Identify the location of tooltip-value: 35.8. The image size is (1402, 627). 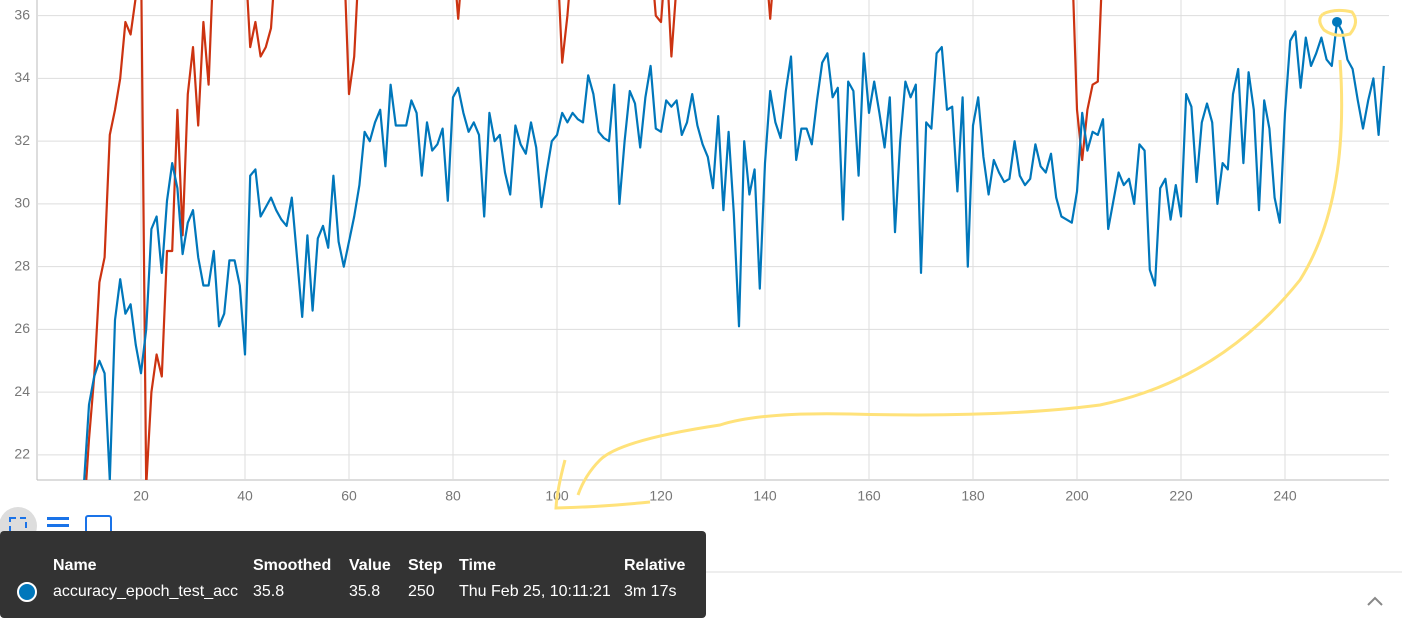
(365, 591).